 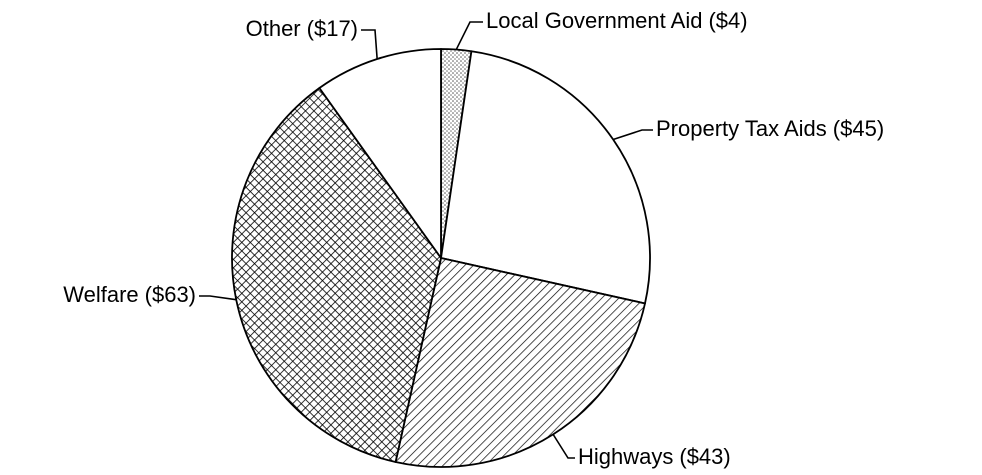 I want to click on value-label: ($17), so click(x=332, y=28).